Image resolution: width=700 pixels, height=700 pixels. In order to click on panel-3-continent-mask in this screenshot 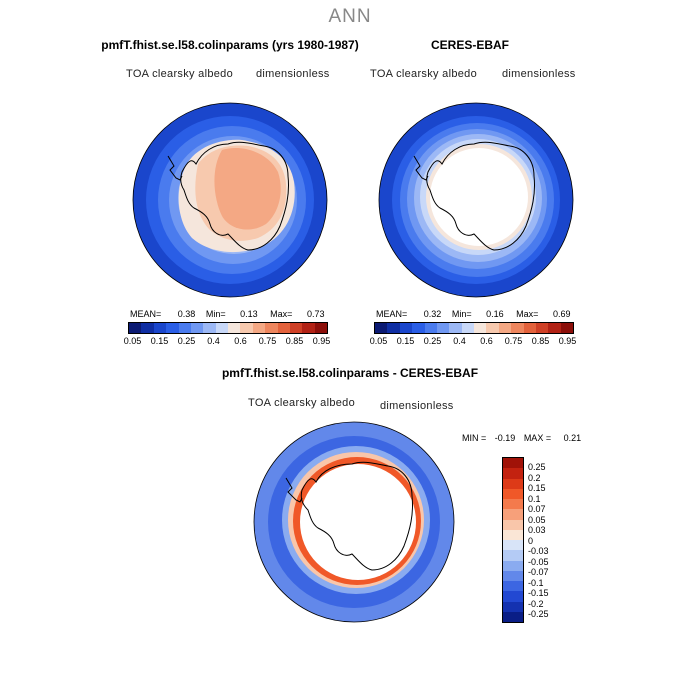, I will do `click(358, 522)`.